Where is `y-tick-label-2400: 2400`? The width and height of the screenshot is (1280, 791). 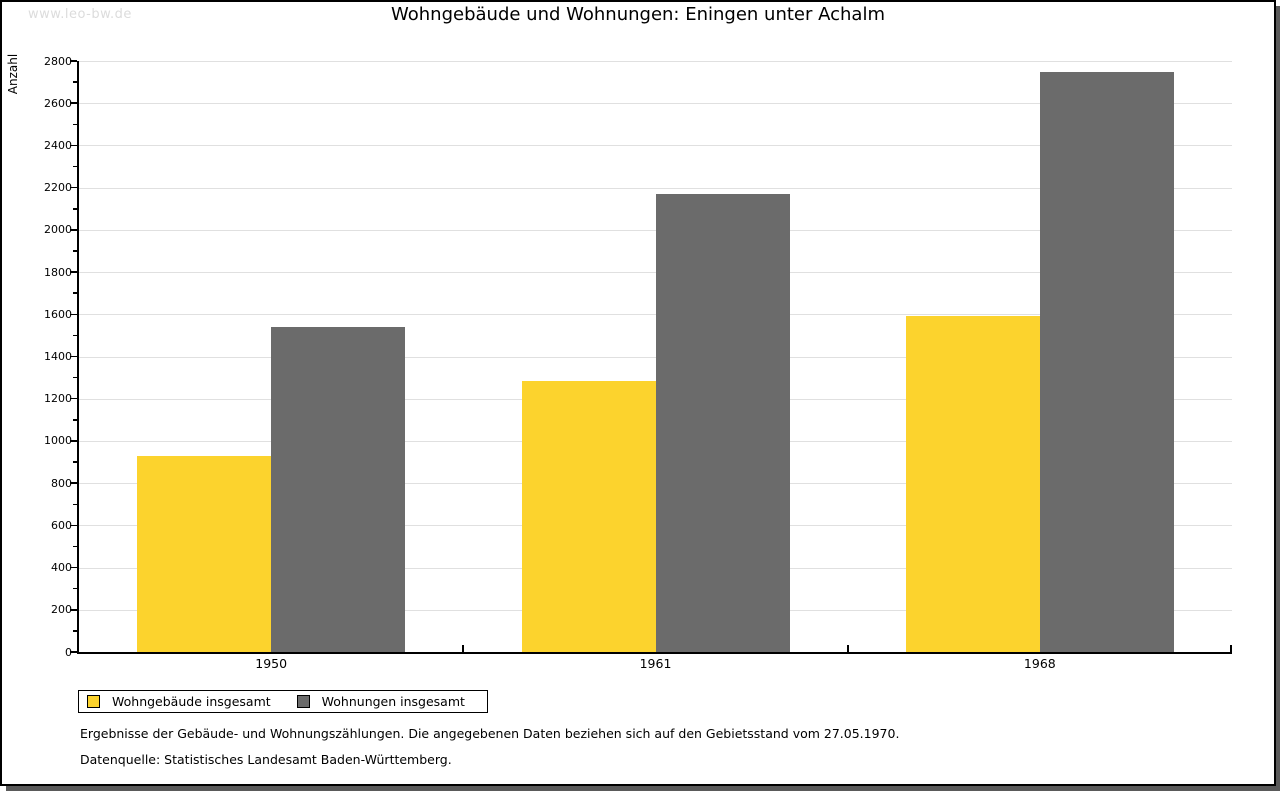 y-tick-label-2400: 2400 is located at coordinates (58, 145).